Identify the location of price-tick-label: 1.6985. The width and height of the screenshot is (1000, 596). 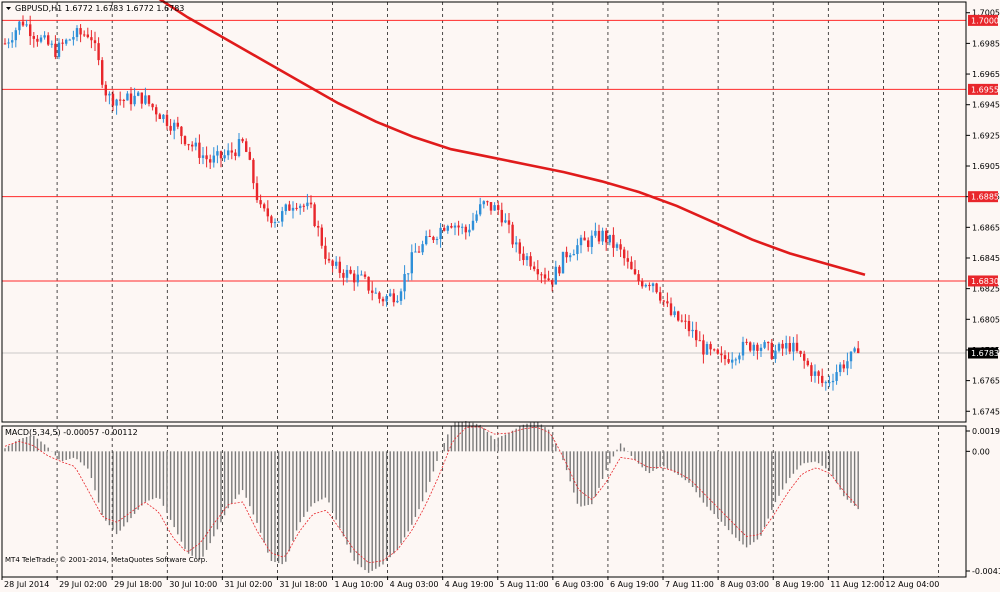
(986, 43).